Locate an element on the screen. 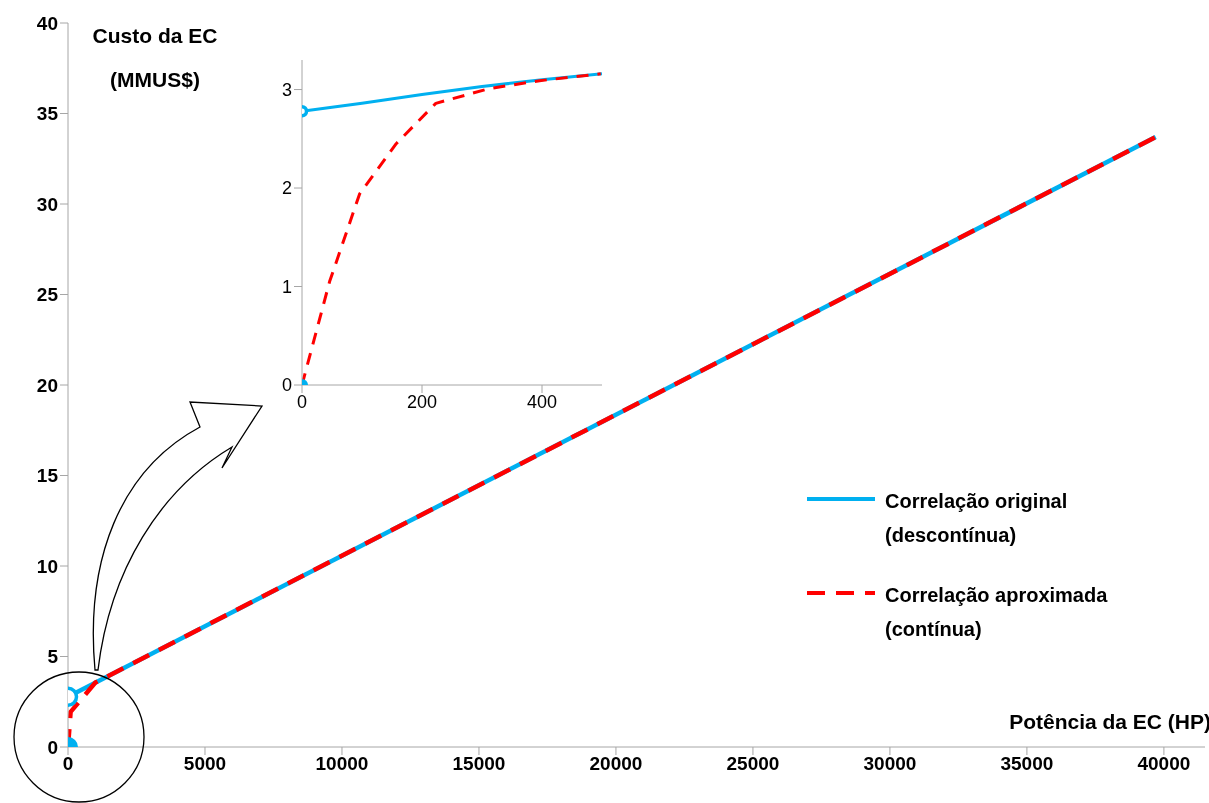 Image resolution: width=1209 pixels, height=803 pixels. x-tick-label: 20000 is located at coordinates (616, 764).